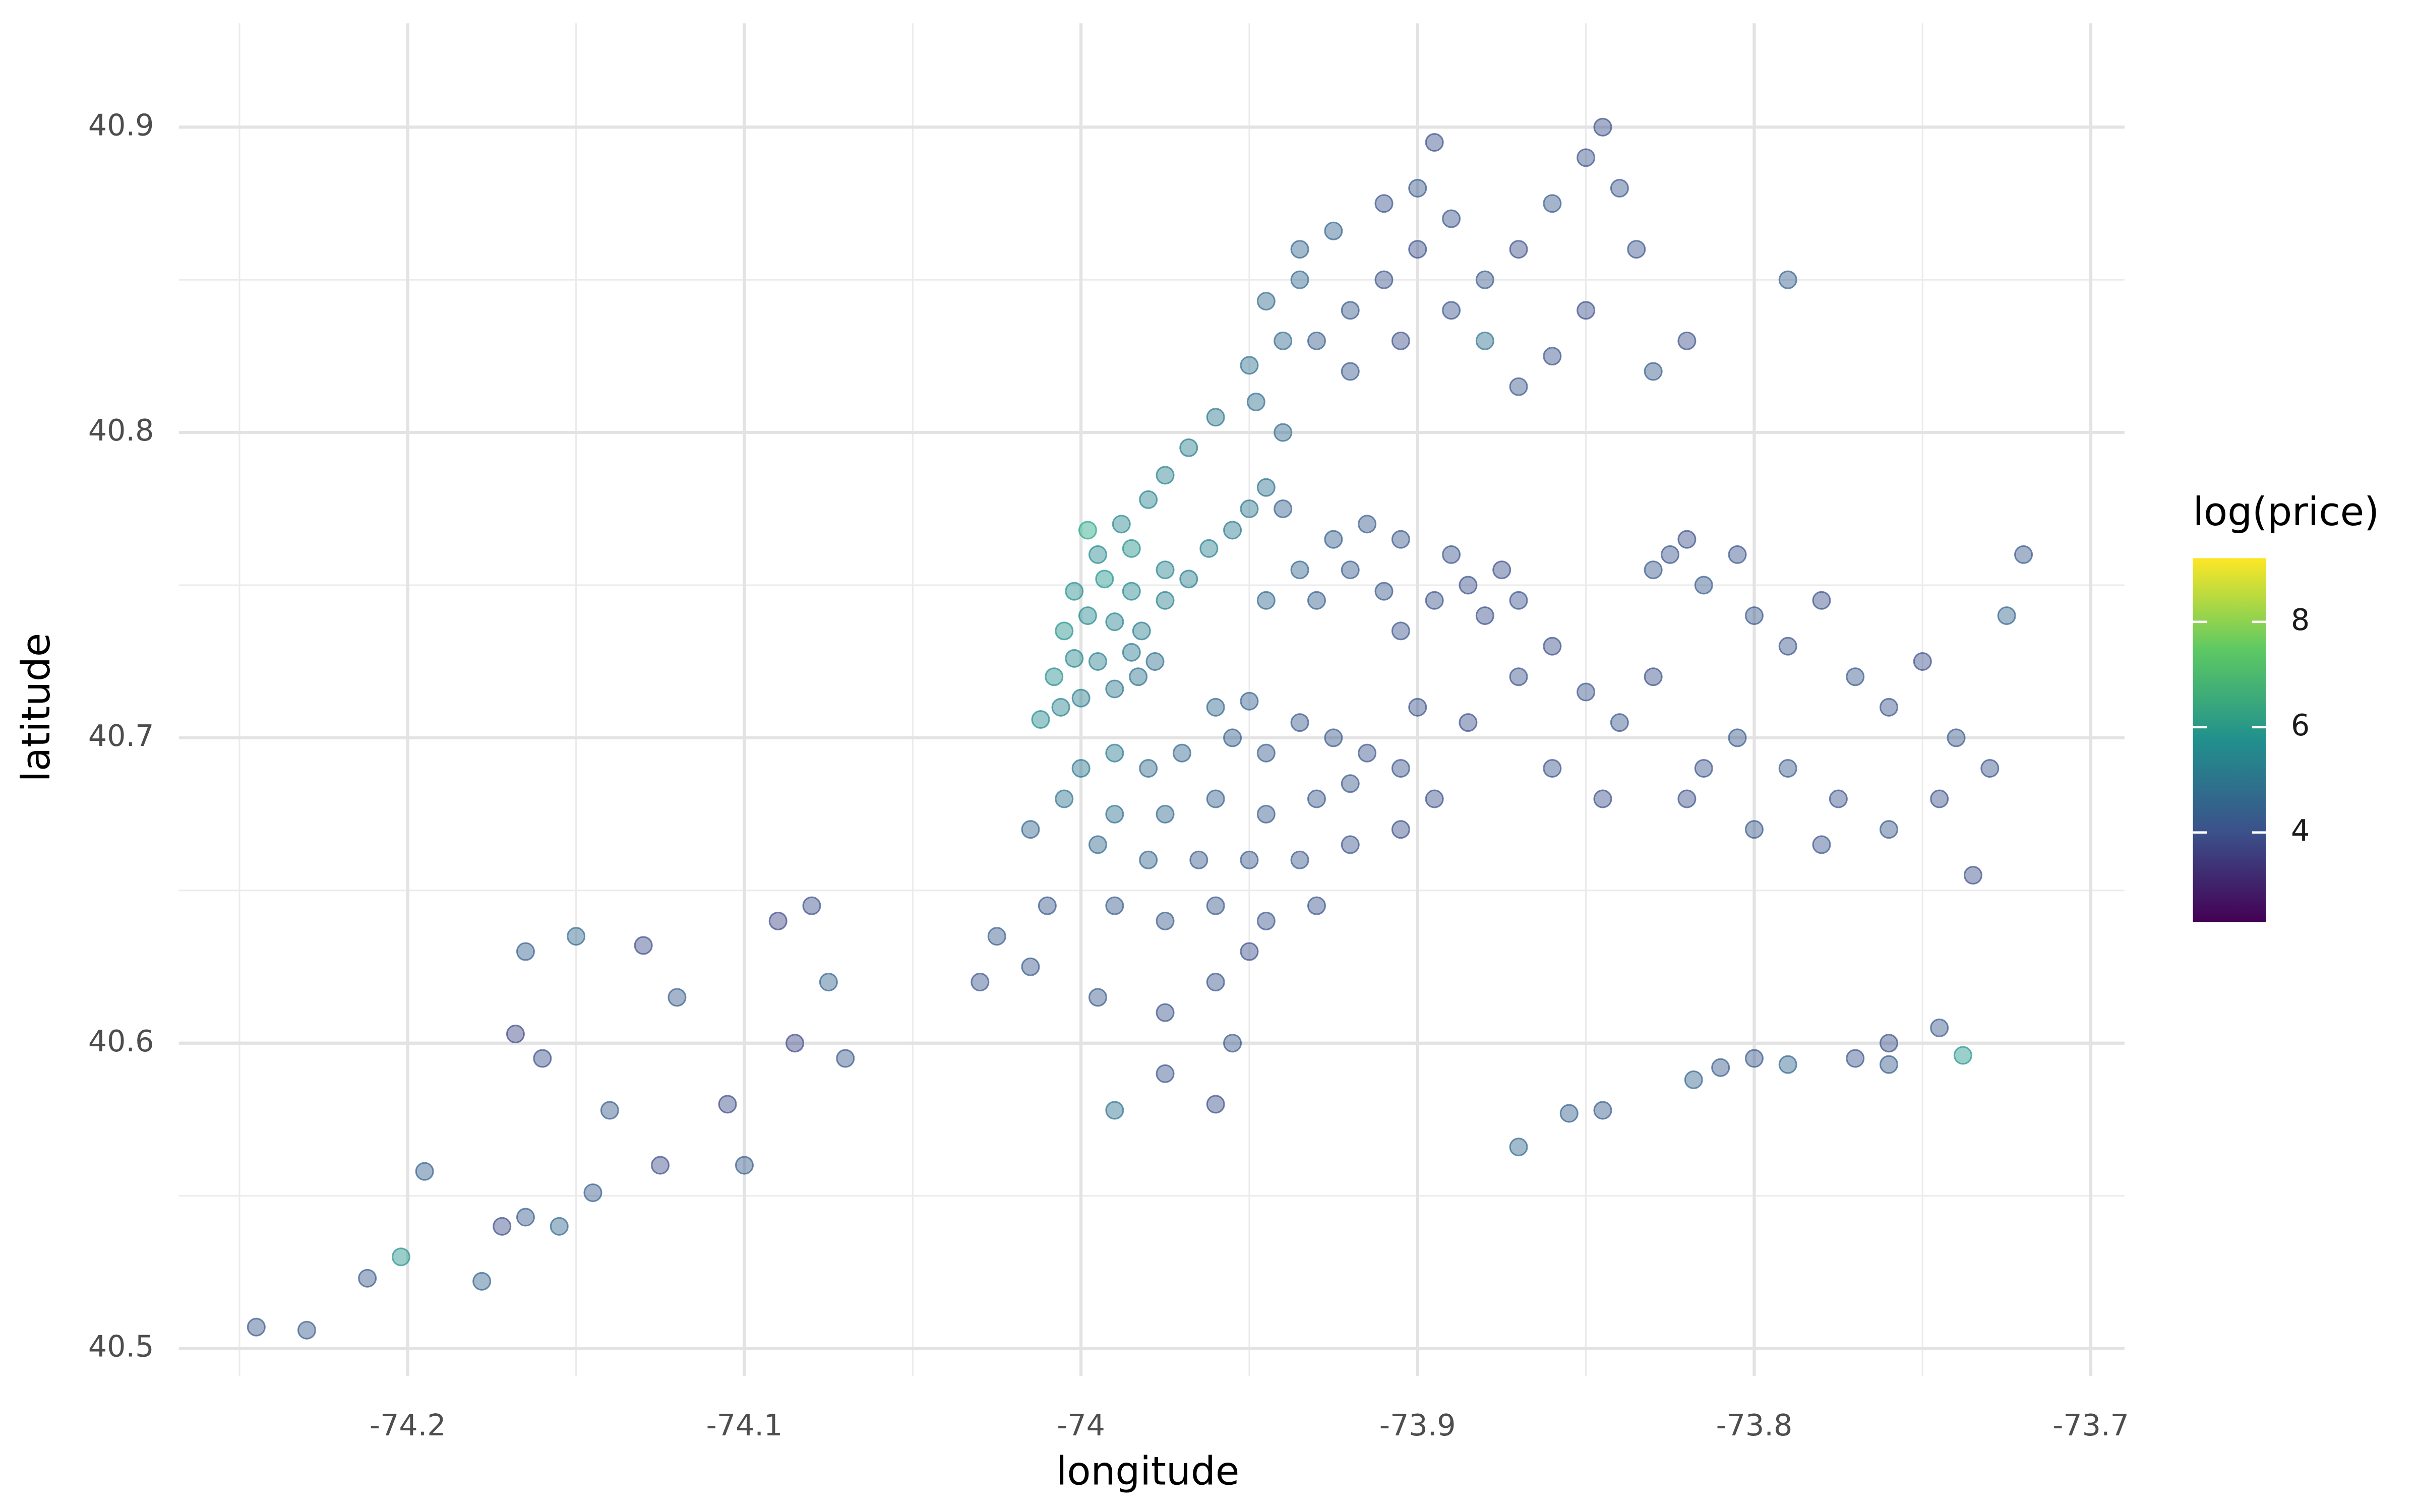  Describe the element at coordinates (1147, 1471) in the screenshot. I see `x-axis-title: longitude` at that location.